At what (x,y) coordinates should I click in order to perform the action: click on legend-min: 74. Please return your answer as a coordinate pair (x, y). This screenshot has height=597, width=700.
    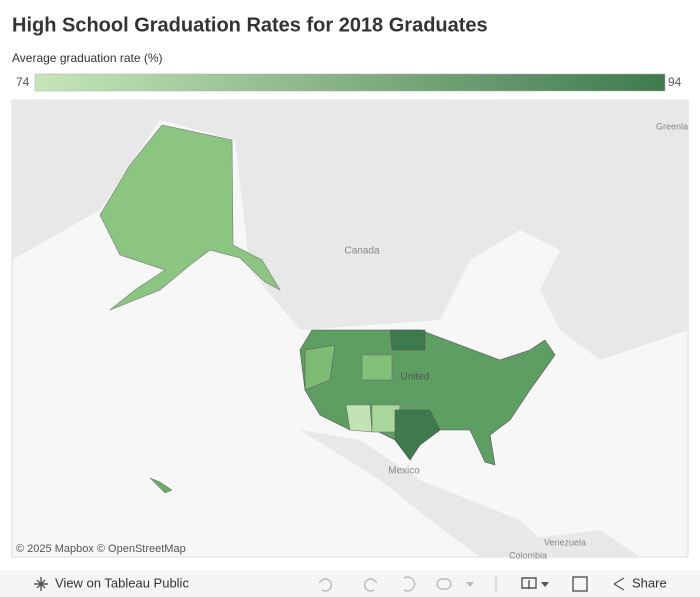
    Looking at the image, I should click on (23, 82).